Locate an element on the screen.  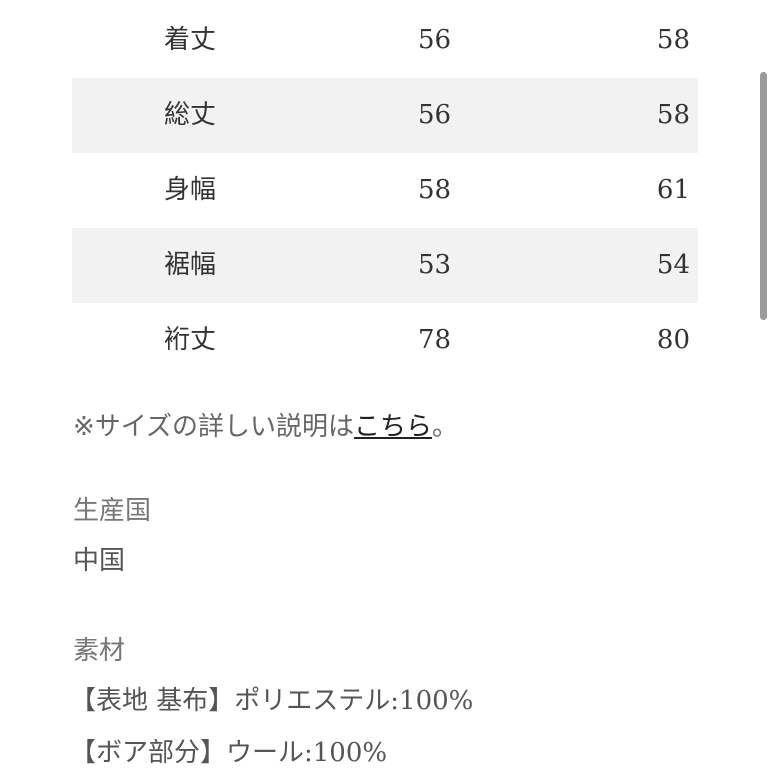
scrollbar is located at coordinates (763, 196).